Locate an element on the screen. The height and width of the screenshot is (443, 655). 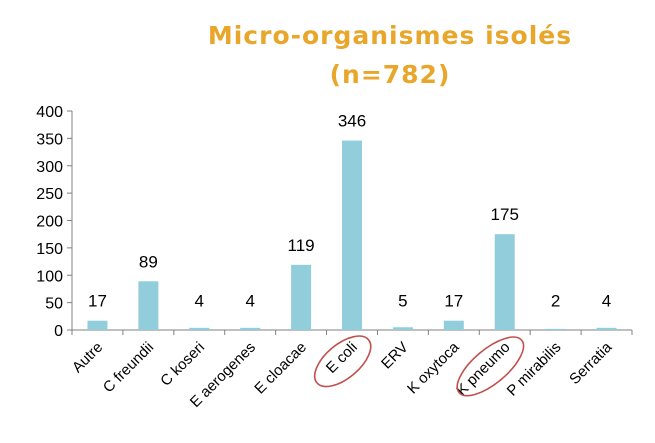
category-label: C koseri is located at coordinates (182, 364).